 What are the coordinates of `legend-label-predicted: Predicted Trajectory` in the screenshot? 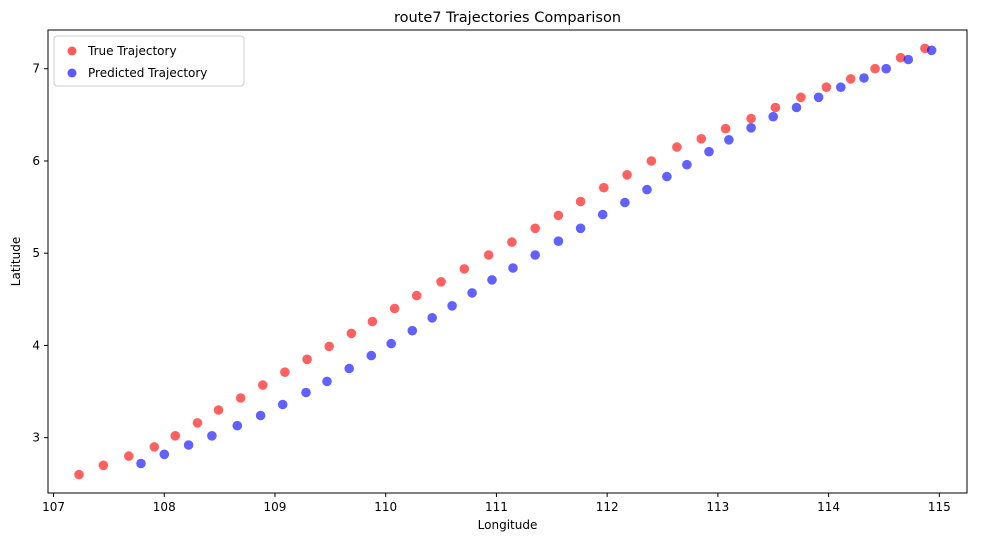 It's located at (147, 73).